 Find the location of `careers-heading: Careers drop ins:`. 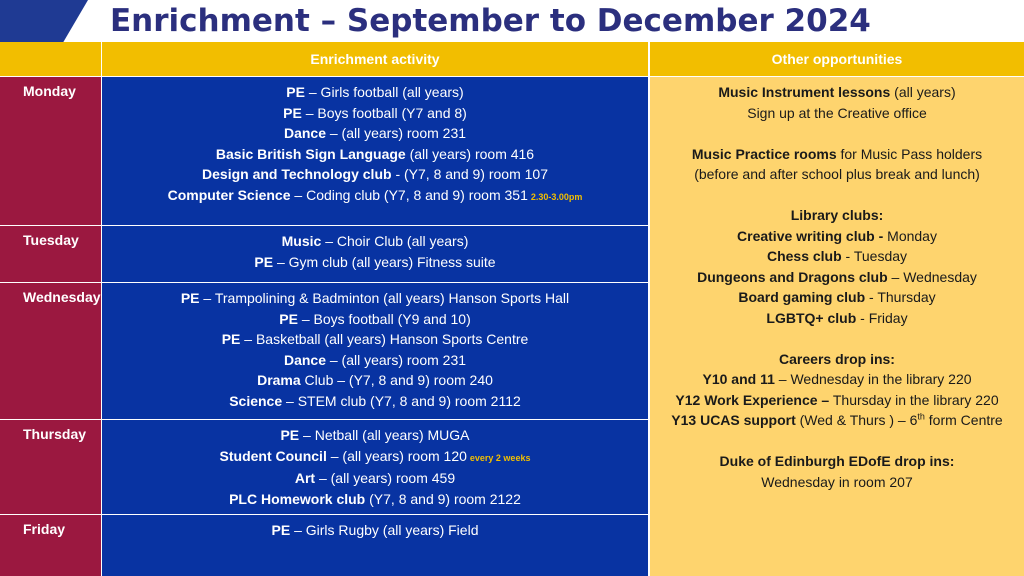

careers-heading: Careers drop ins: is located at coordinates (837, 358).